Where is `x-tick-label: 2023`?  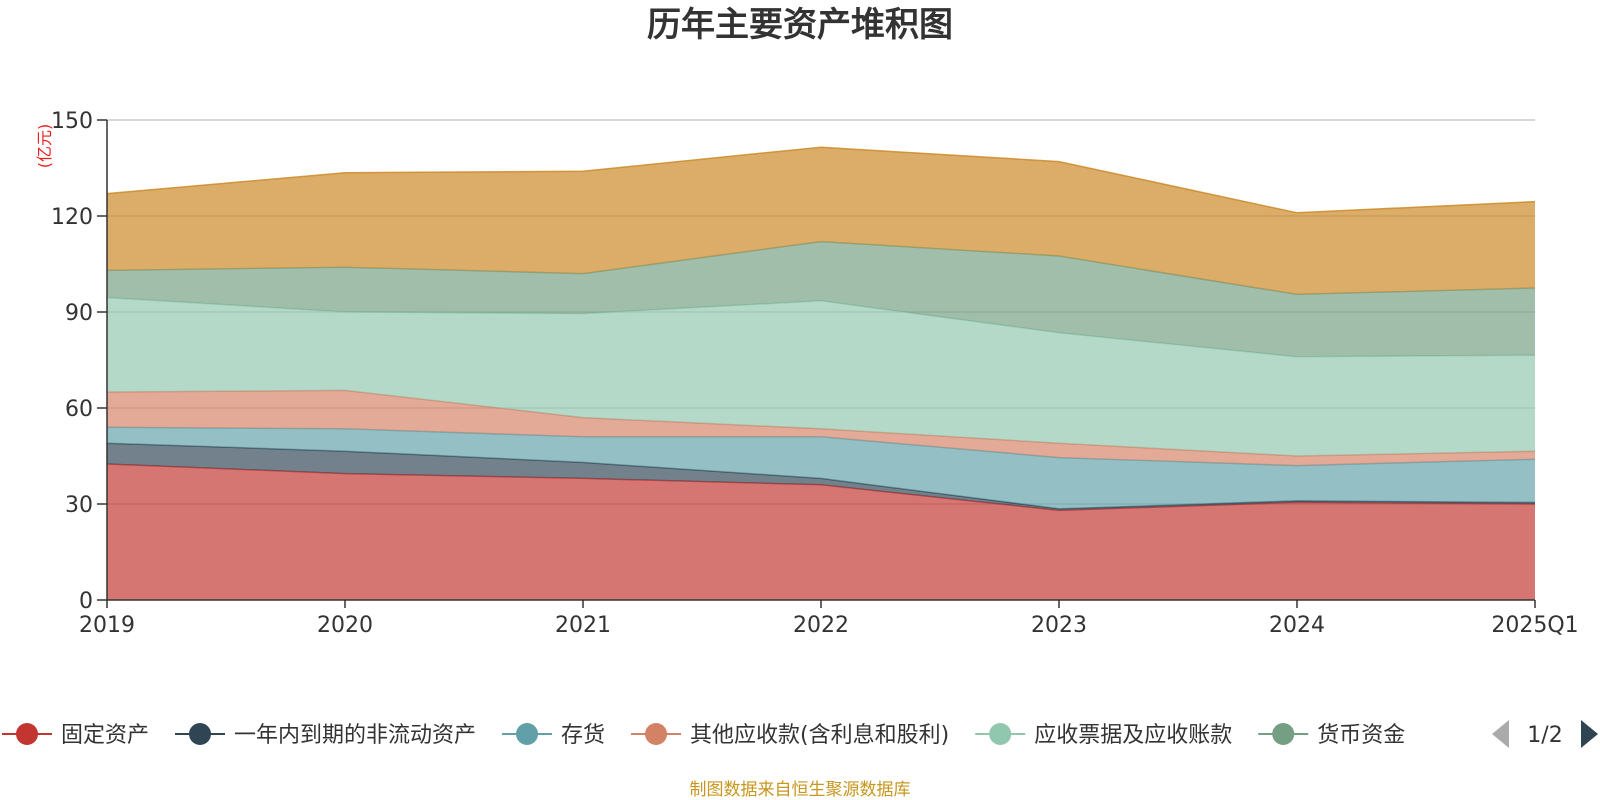
x-tick-label: 2023 is located at coordinates (1059, 625).